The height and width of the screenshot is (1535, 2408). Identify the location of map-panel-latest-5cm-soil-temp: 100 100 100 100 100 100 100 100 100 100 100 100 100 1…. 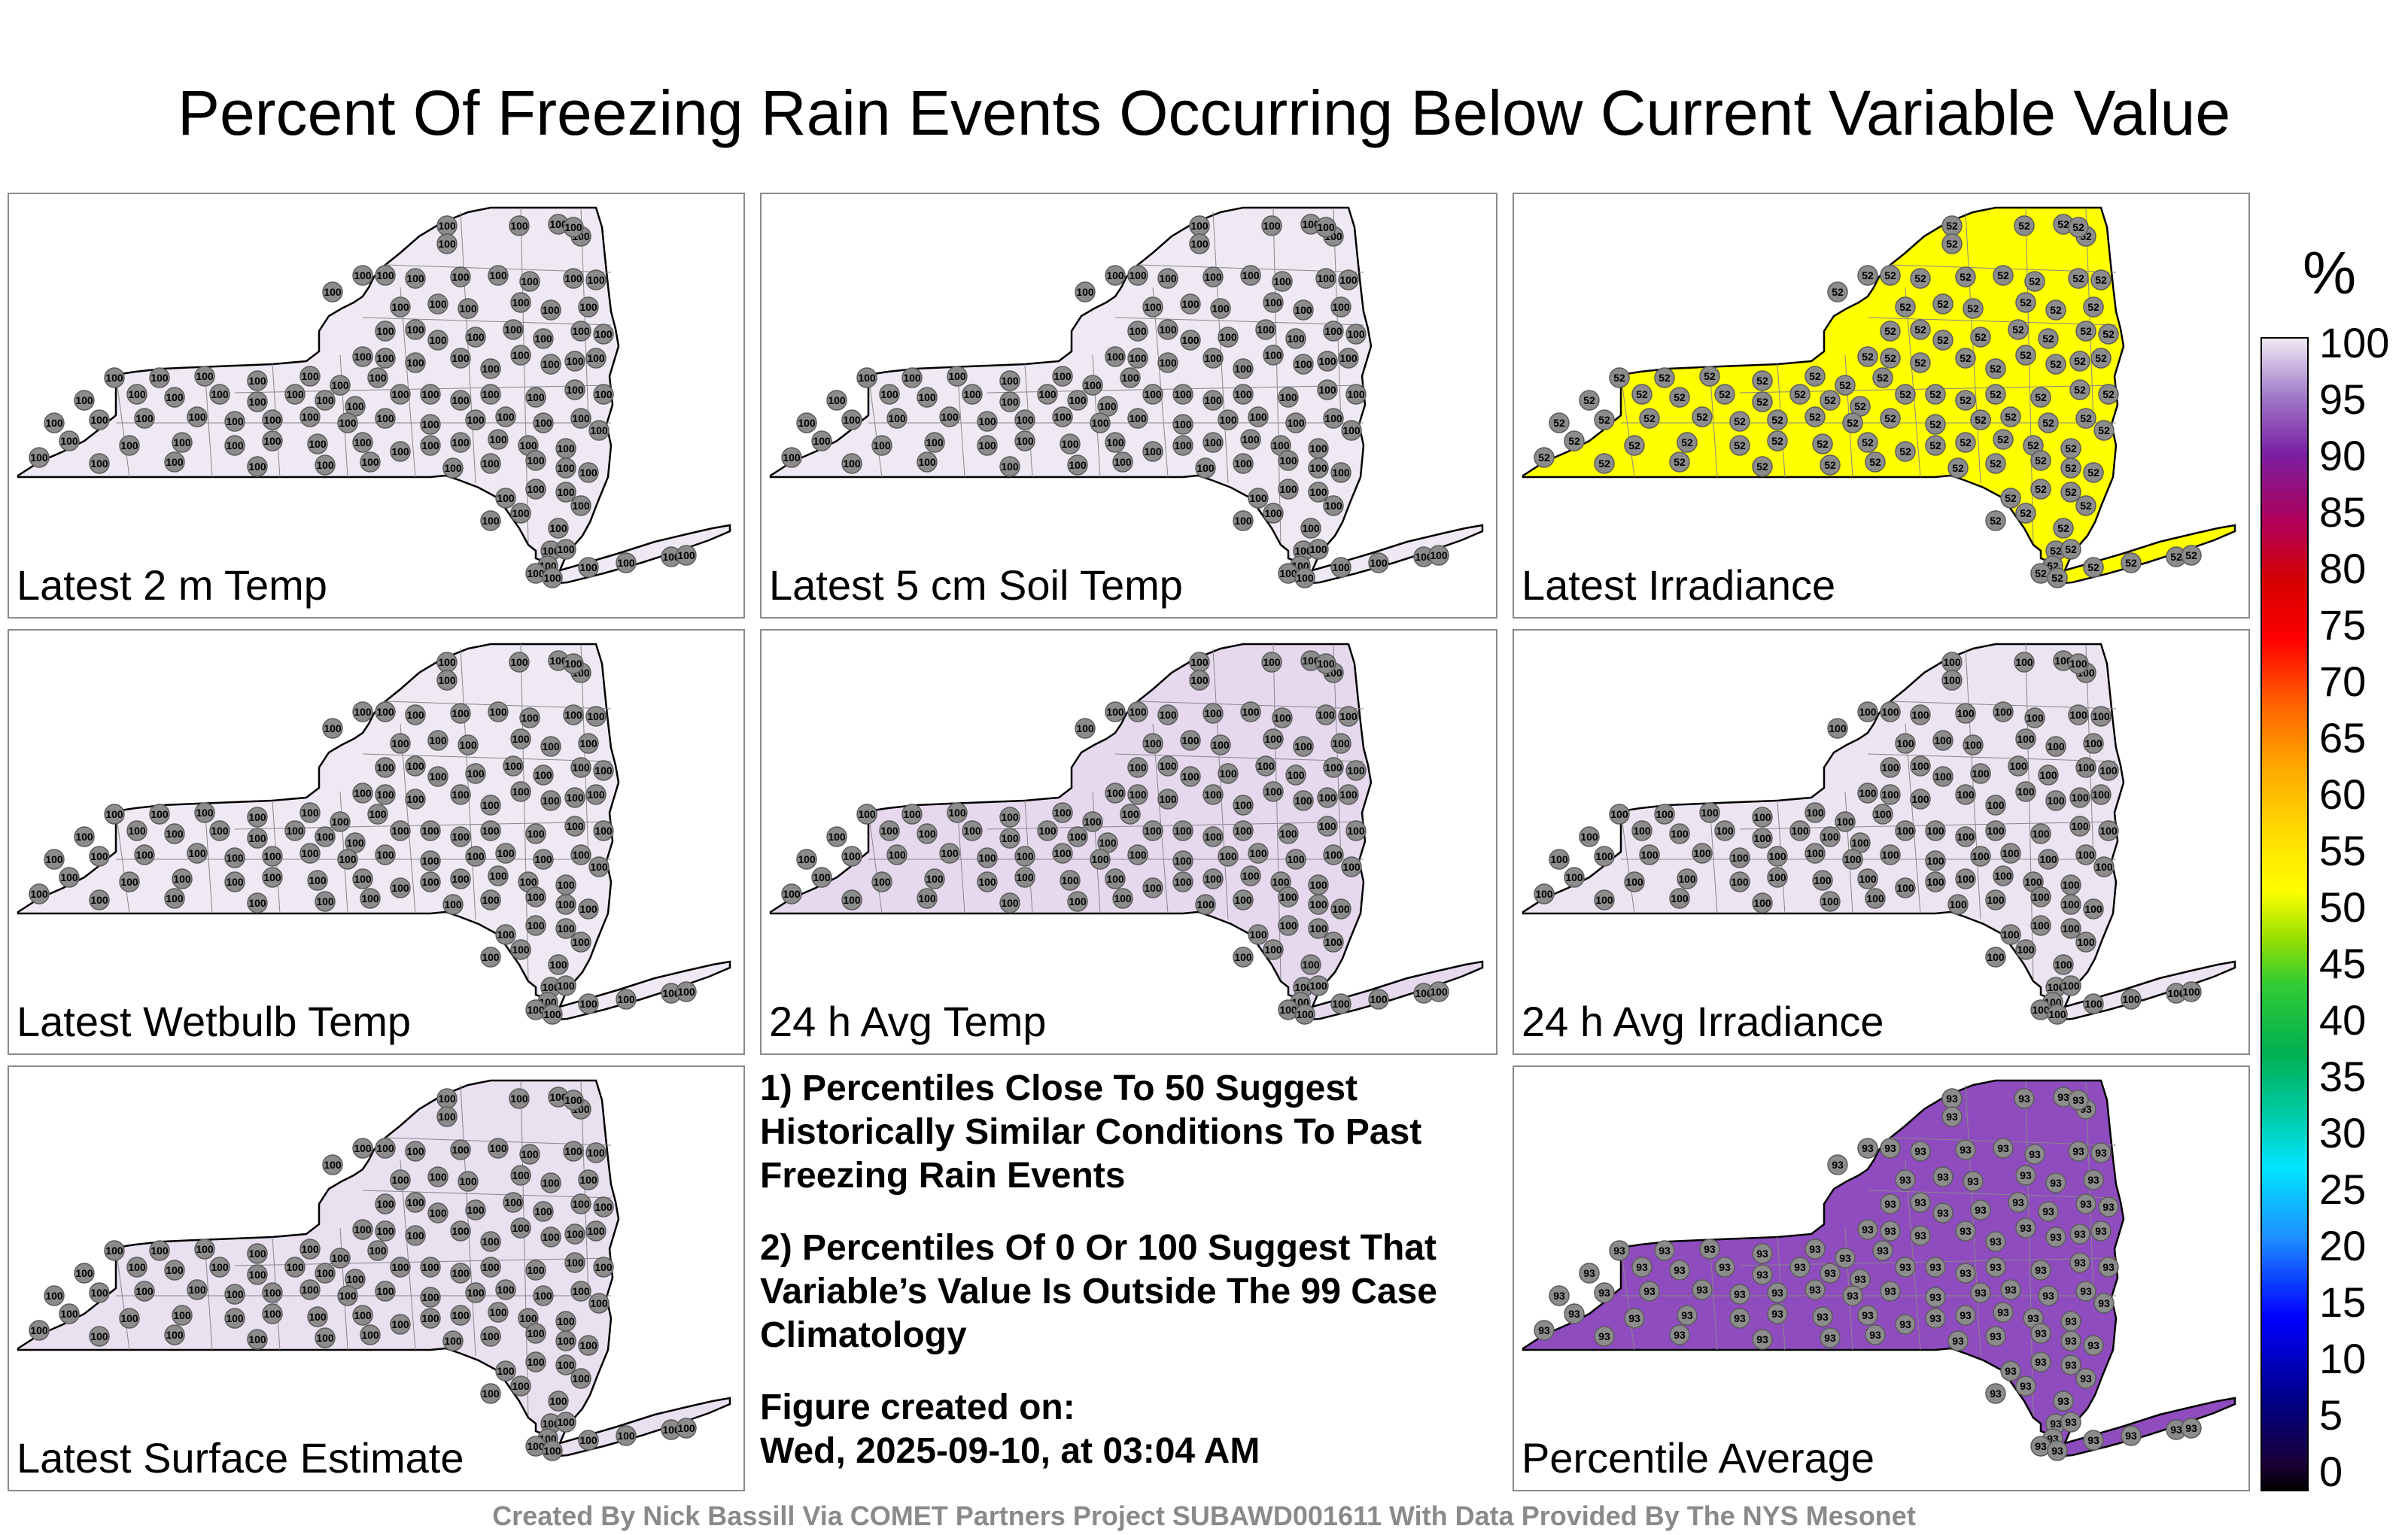
(1128, 406).